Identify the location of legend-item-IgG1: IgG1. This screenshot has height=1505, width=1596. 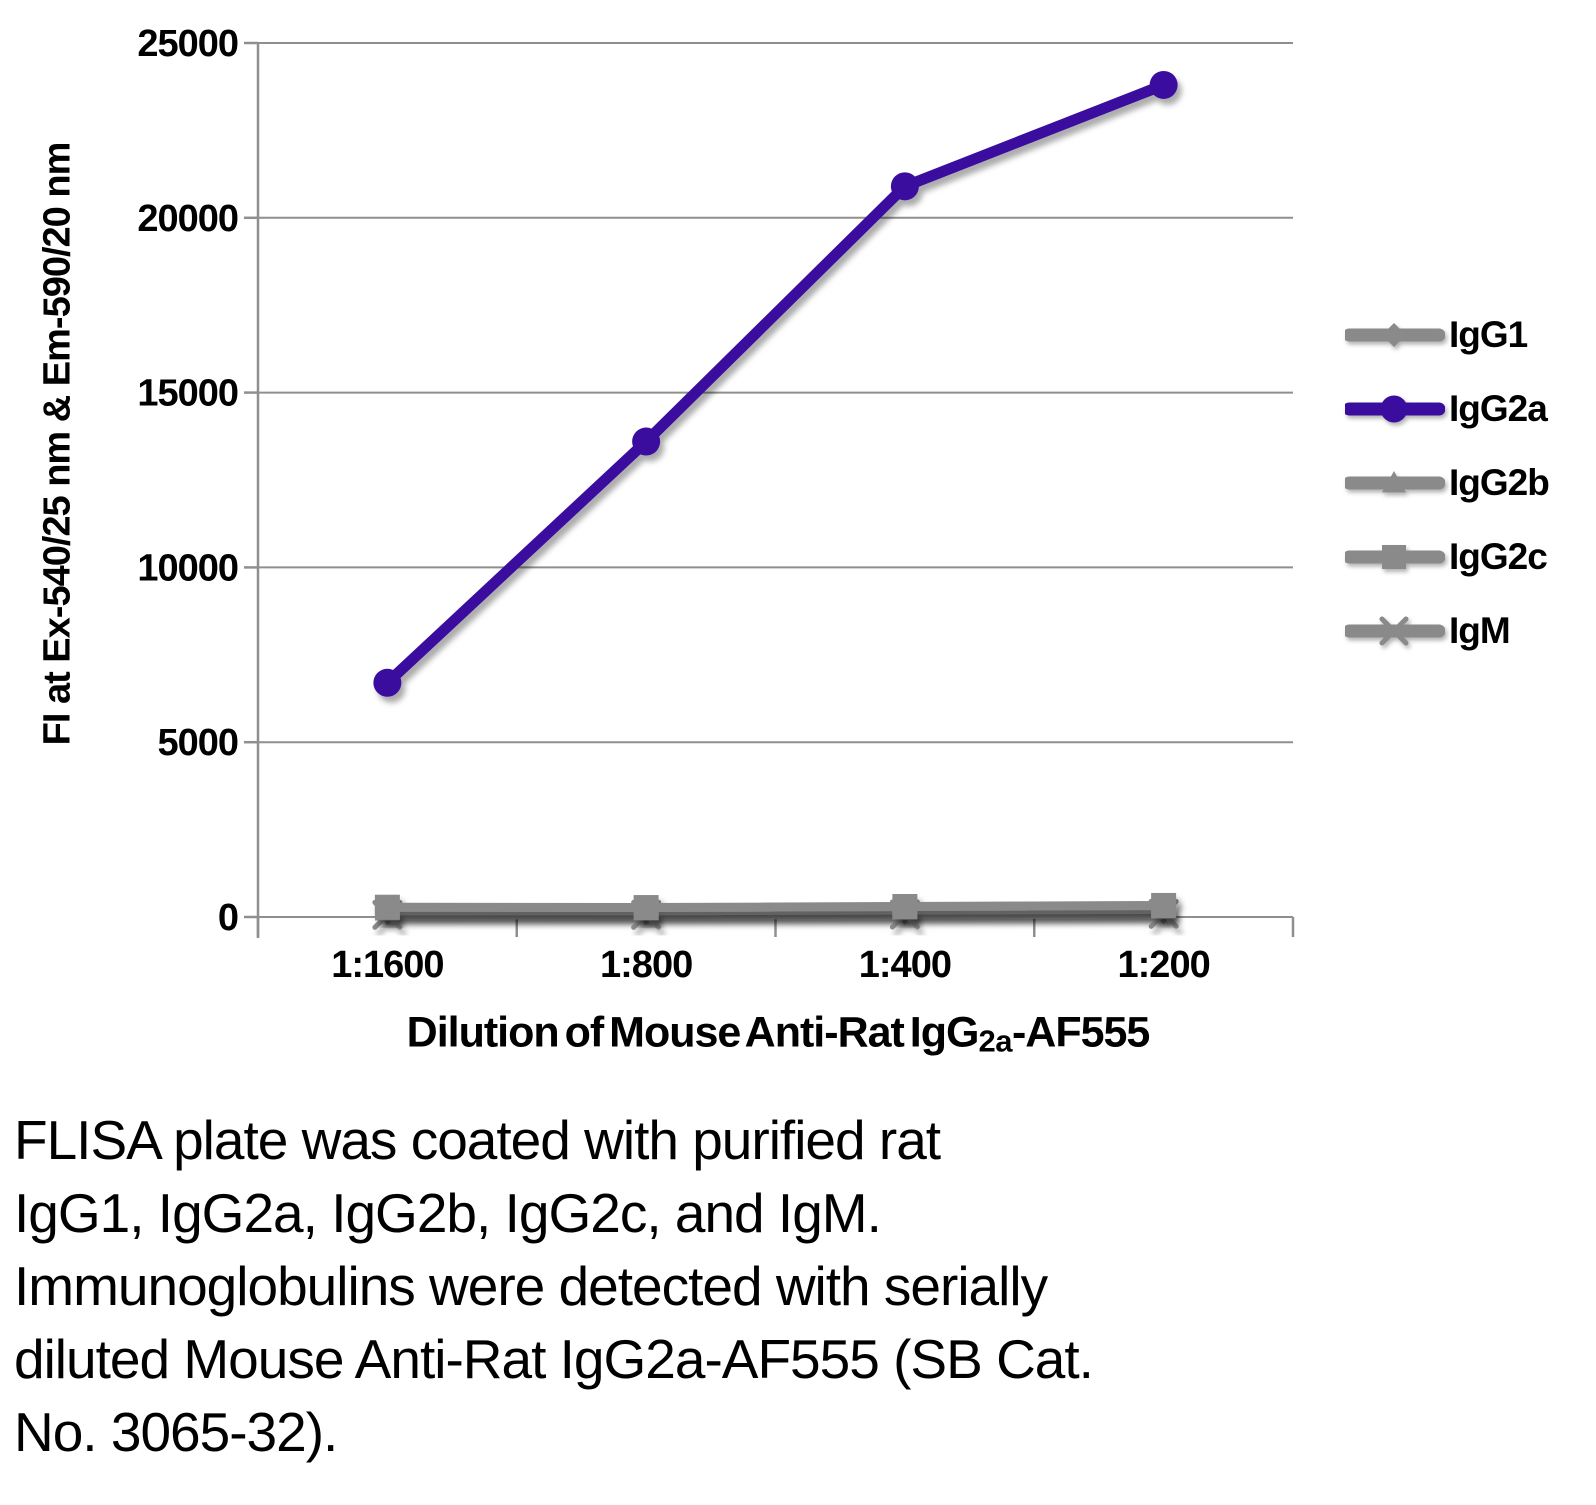
(1447, 335).